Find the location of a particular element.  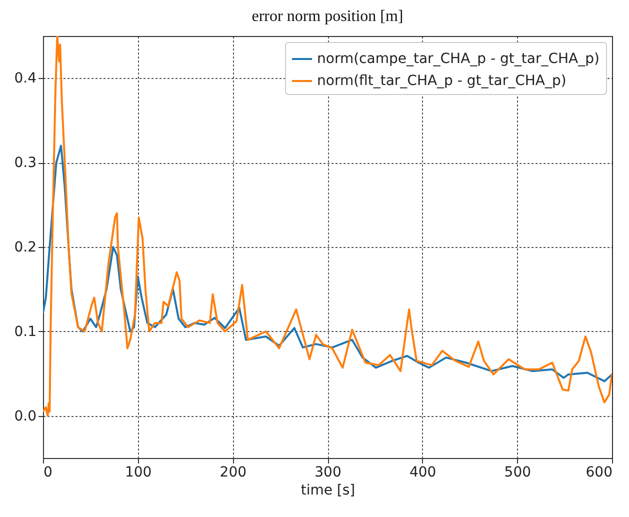

y-tick-label: 0.0 is located at coordinates (25, 416).